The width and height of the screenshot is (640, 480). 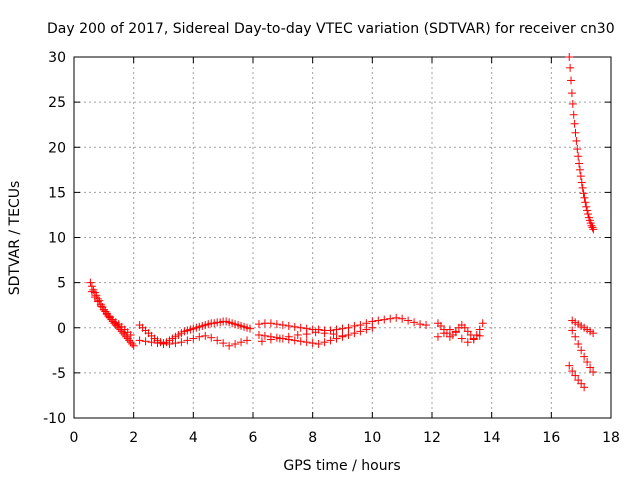 What do you see at coordinates (312, 438) in the screenshot?
I see `x-tick-label: 8` at bounding box center [312, 438].